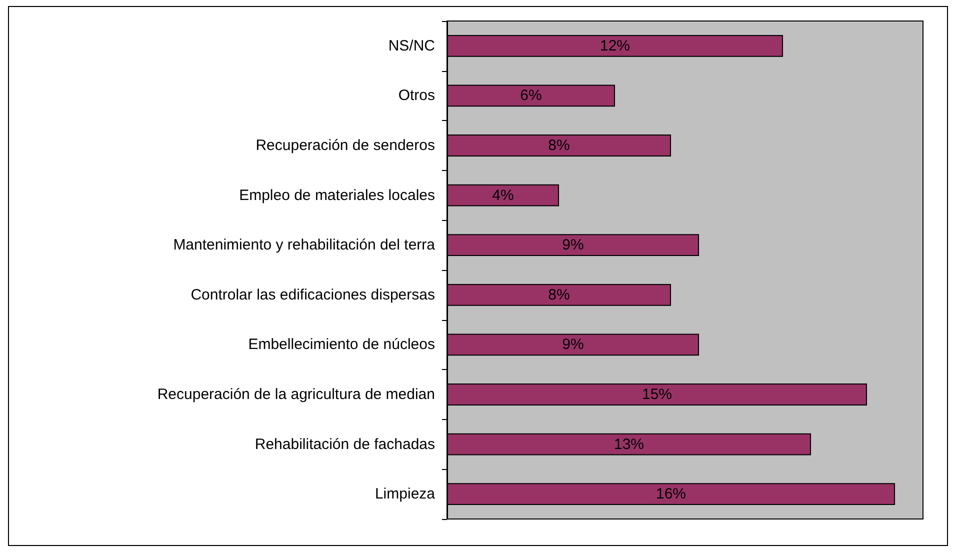  I want to click on y-tick-label: NS/NC, so click(412, 45).